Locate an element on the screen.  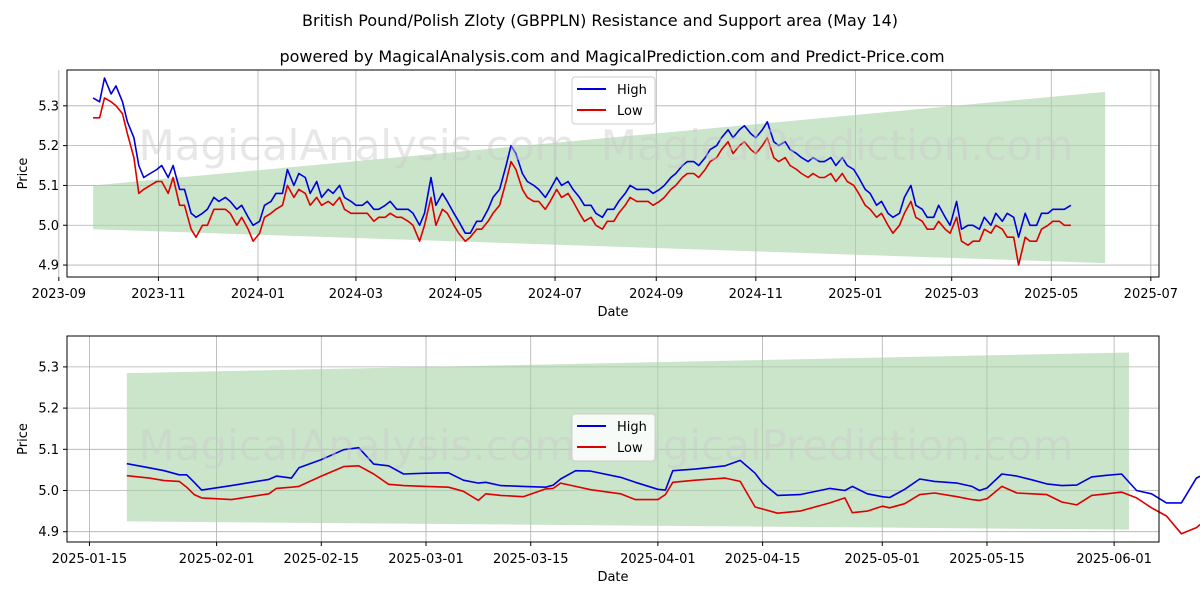
chart-1-series-line-low is located at coordinates (663, 499).